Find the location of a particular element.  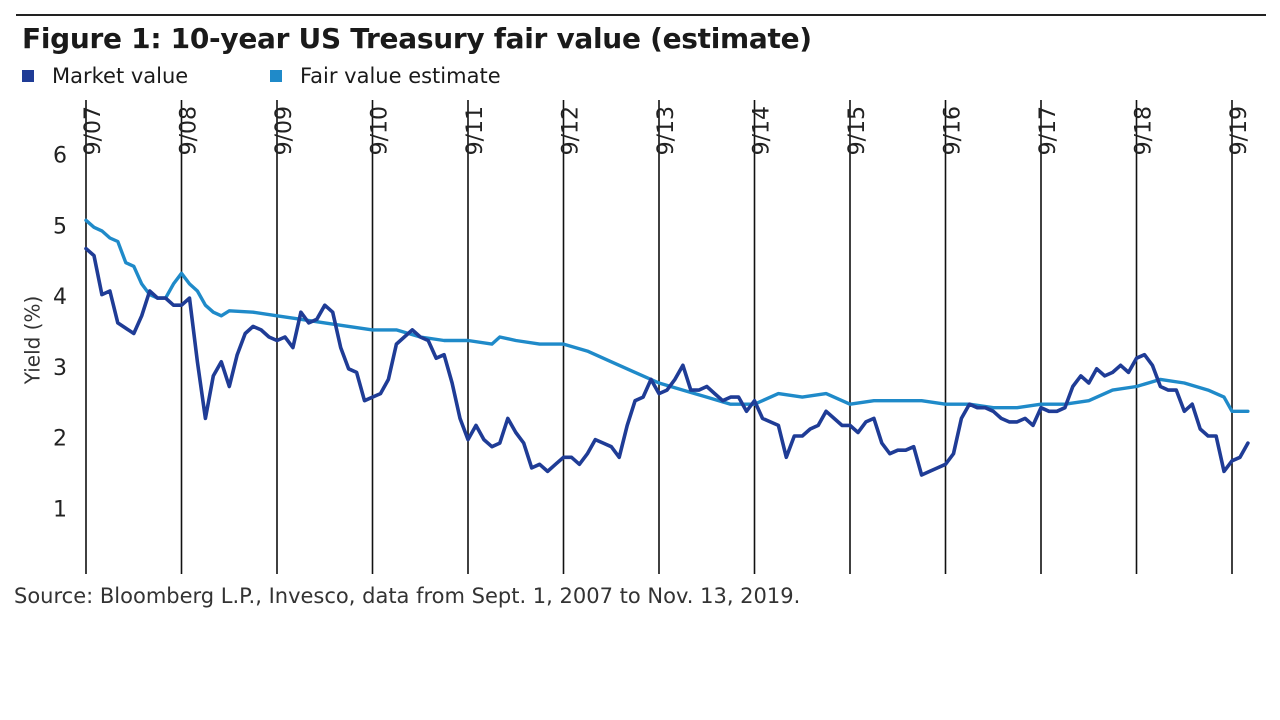

x-tick-label: 9/12 is located at coordinates (571, 130).